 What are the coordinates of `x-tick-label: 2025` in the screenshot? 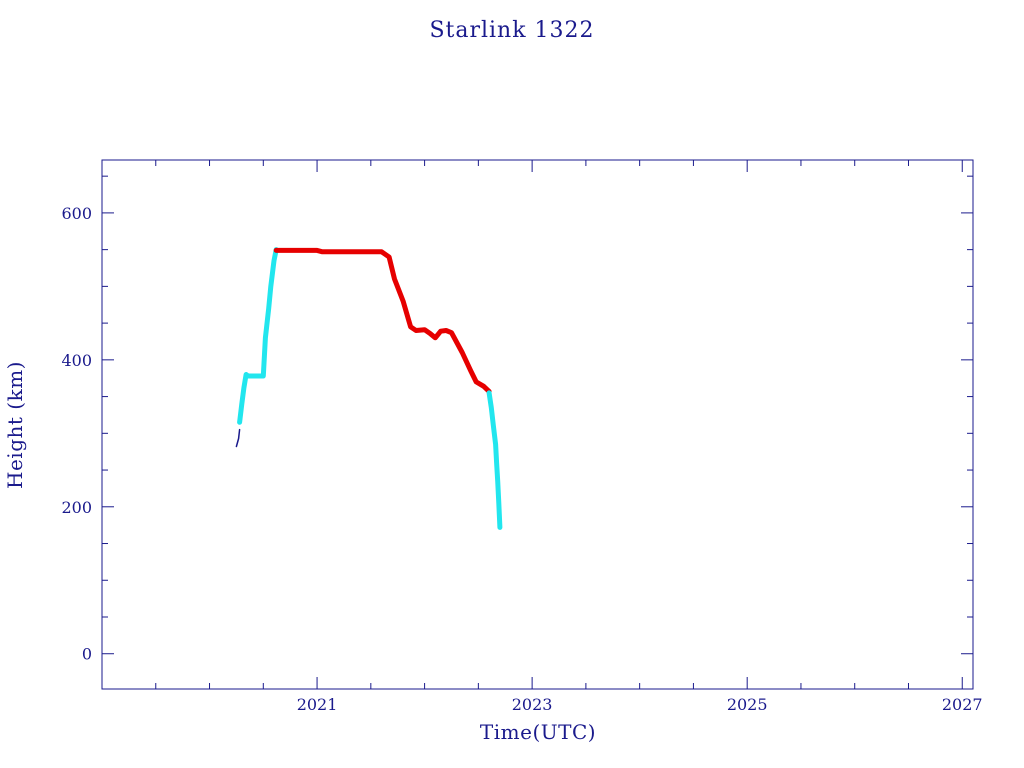 It's located at (747, 704).